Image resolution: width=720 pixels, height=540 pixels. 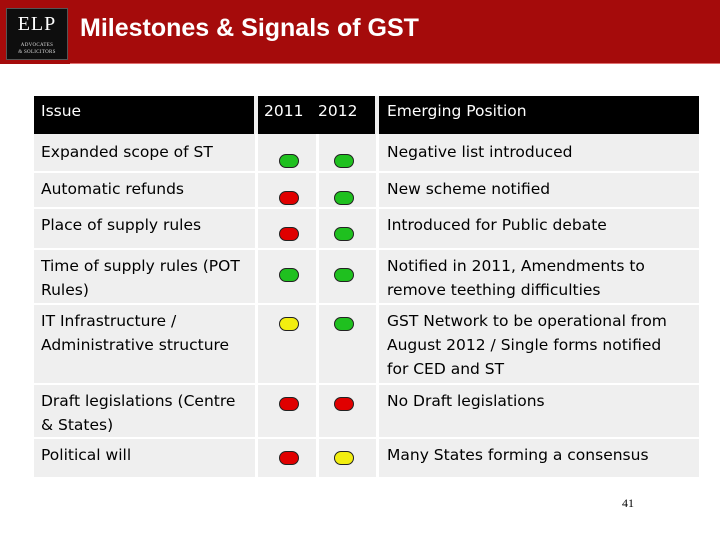 What do you see at coordinates (37, 24) in the screenshot?
I see `logo-text: ELP` at bounding box center [37, 24].